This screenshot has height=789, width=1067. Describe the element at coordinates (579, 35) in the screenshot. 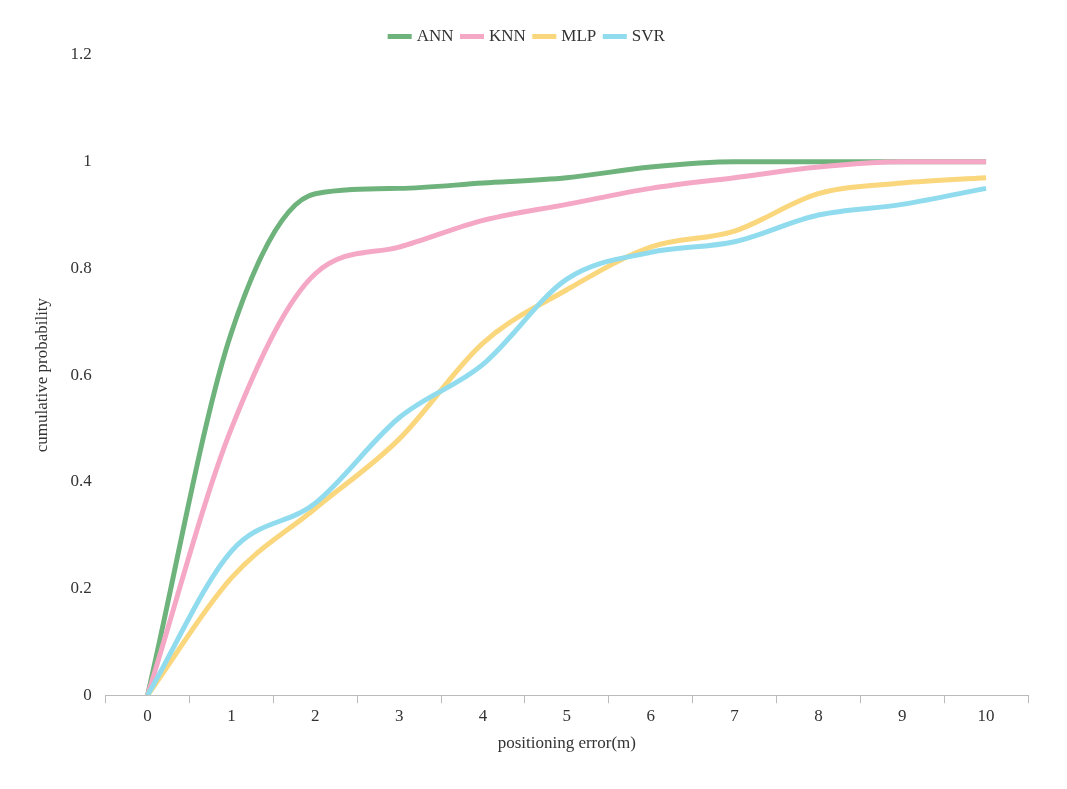

I see `legend-label: MLP` at that location.